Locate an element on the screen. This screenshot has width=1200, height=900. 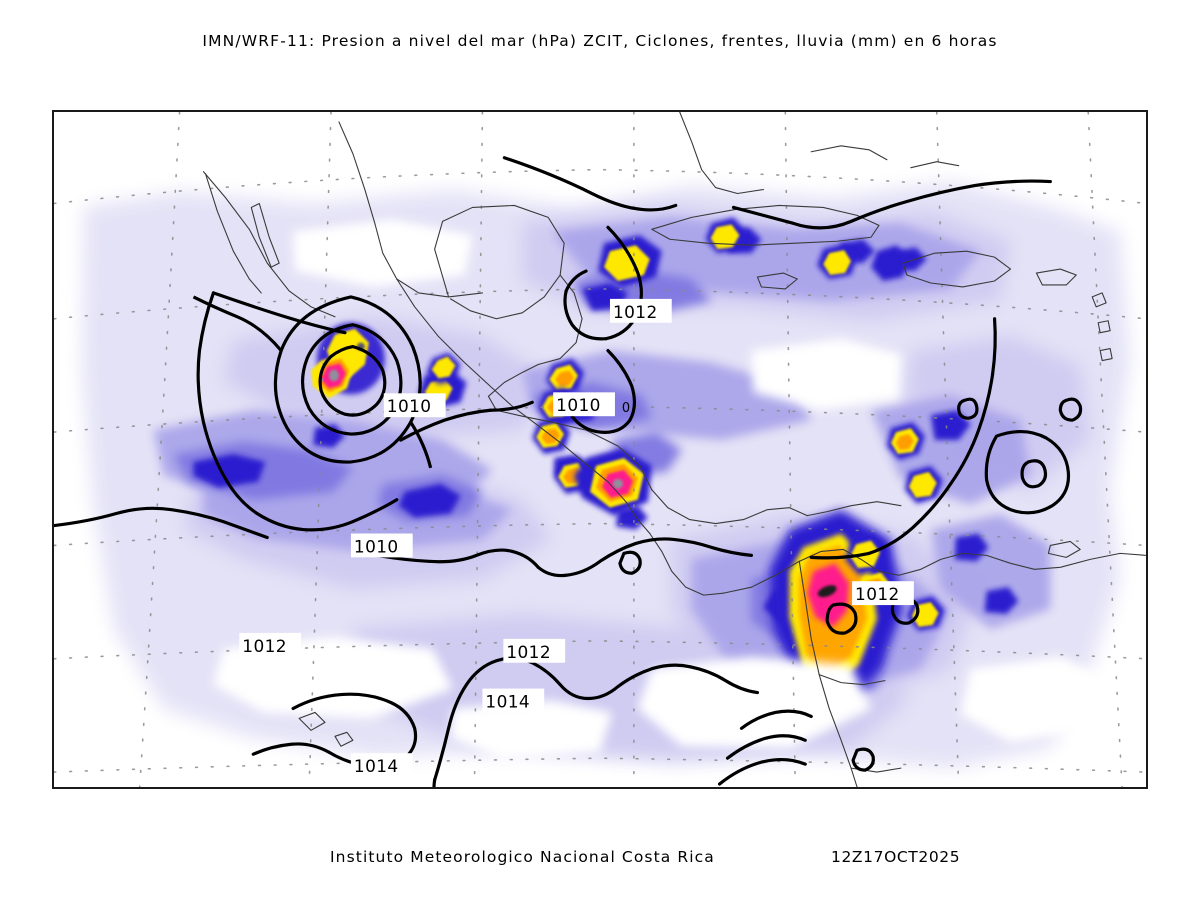
contour-label-1010-trough: 1010 is located at coordinates (376, 546).